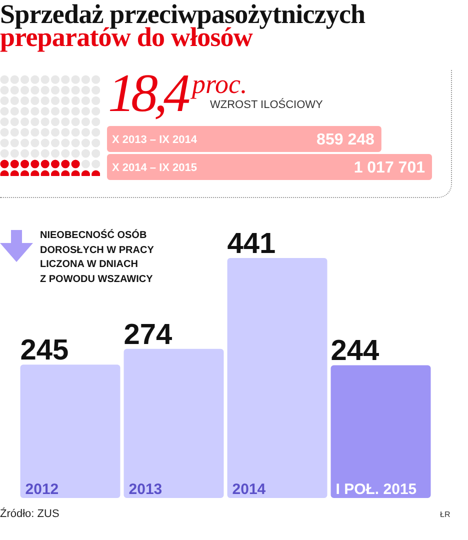  What do you see at coordinates (445, 514) in the screenshot?
I see `text: ŁR` at bounding box center [445, 514].